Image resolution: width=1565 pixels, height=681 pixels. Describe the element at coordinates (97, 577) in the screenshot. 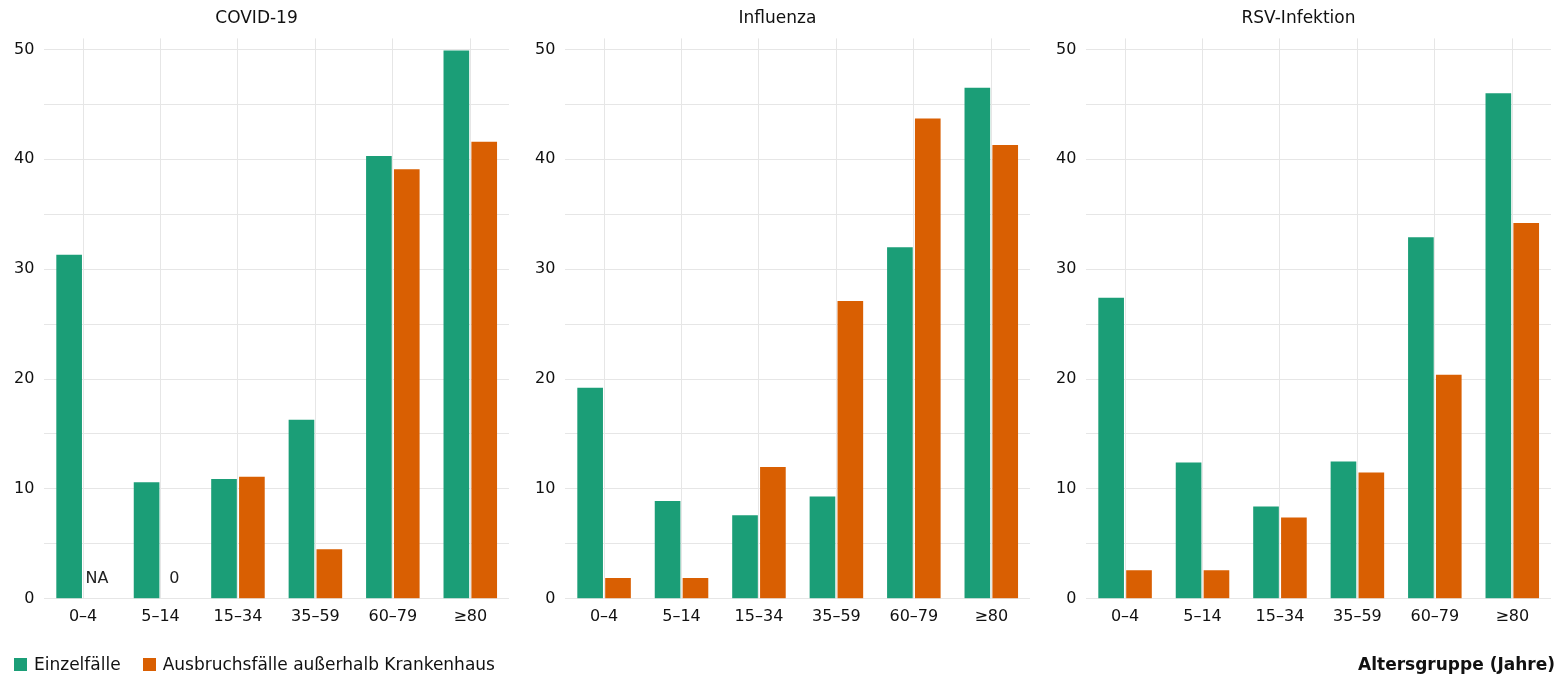

I see `text: NA` at that location.